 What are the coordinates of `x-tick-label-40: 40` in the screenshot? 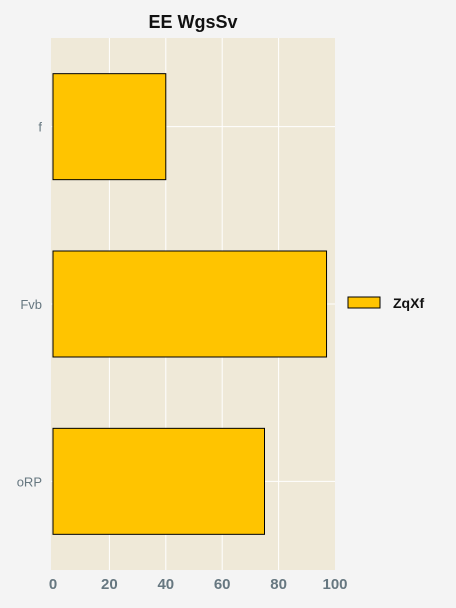 It's located at (165, 584).